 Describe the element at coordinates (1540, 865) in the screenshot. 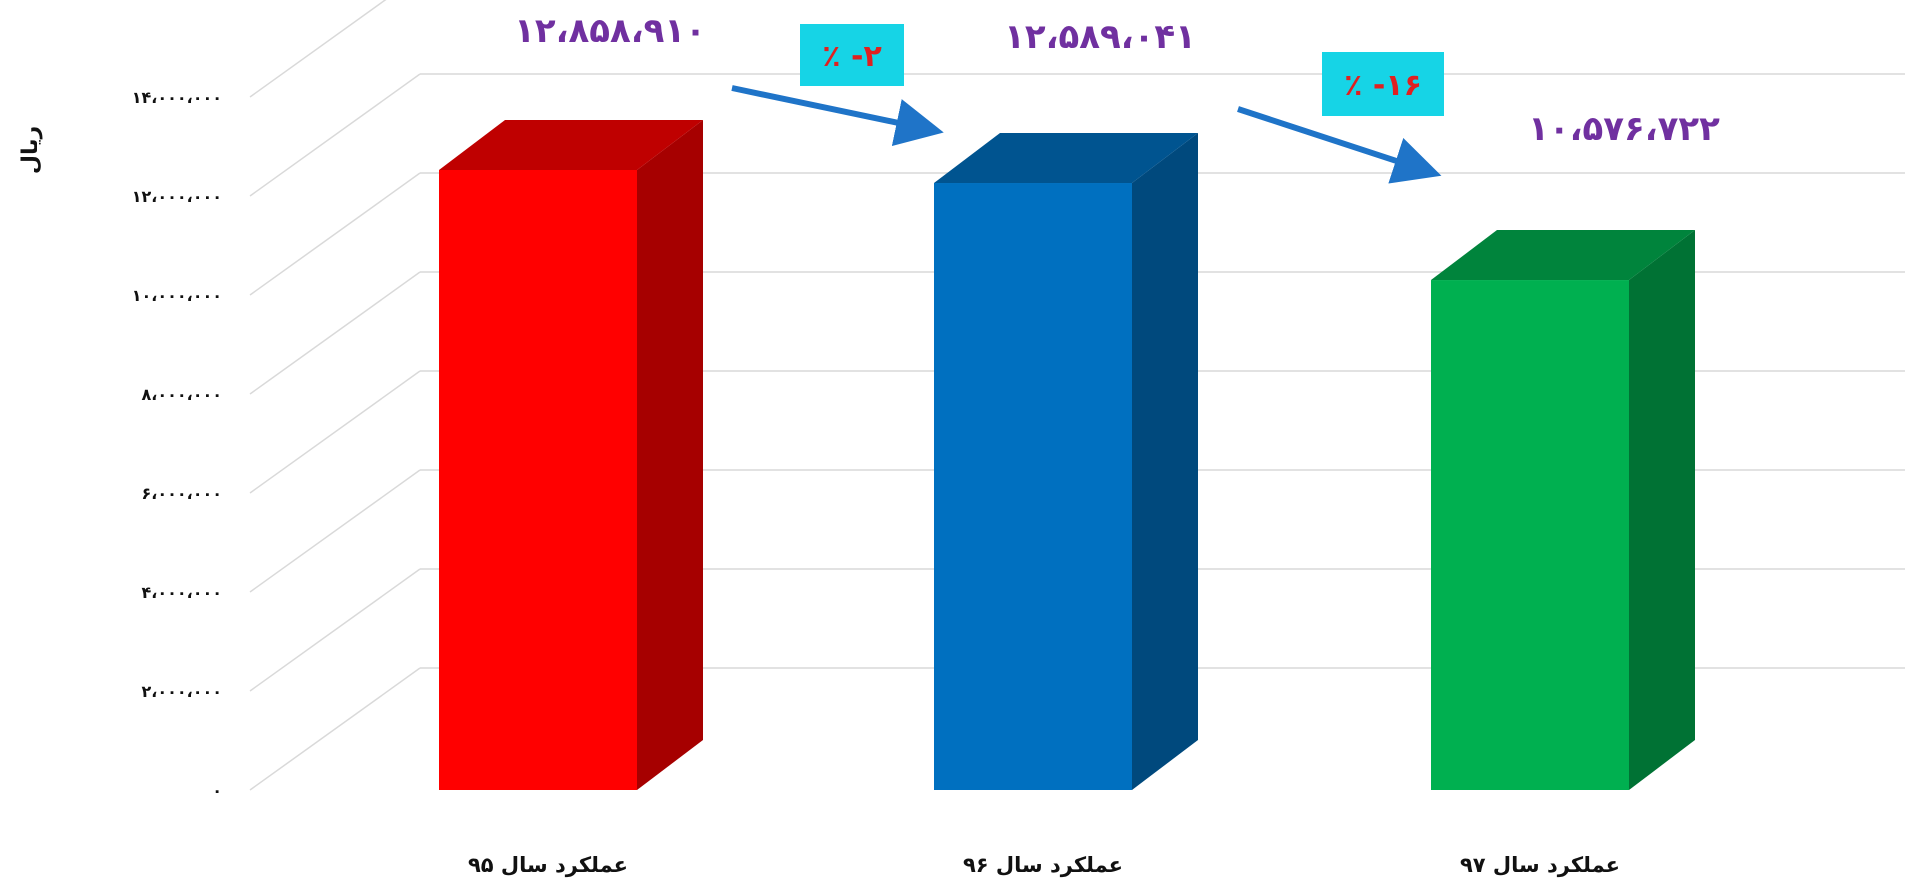

I see `x-tick-label: عملکرد سال ۹۷` at that location.